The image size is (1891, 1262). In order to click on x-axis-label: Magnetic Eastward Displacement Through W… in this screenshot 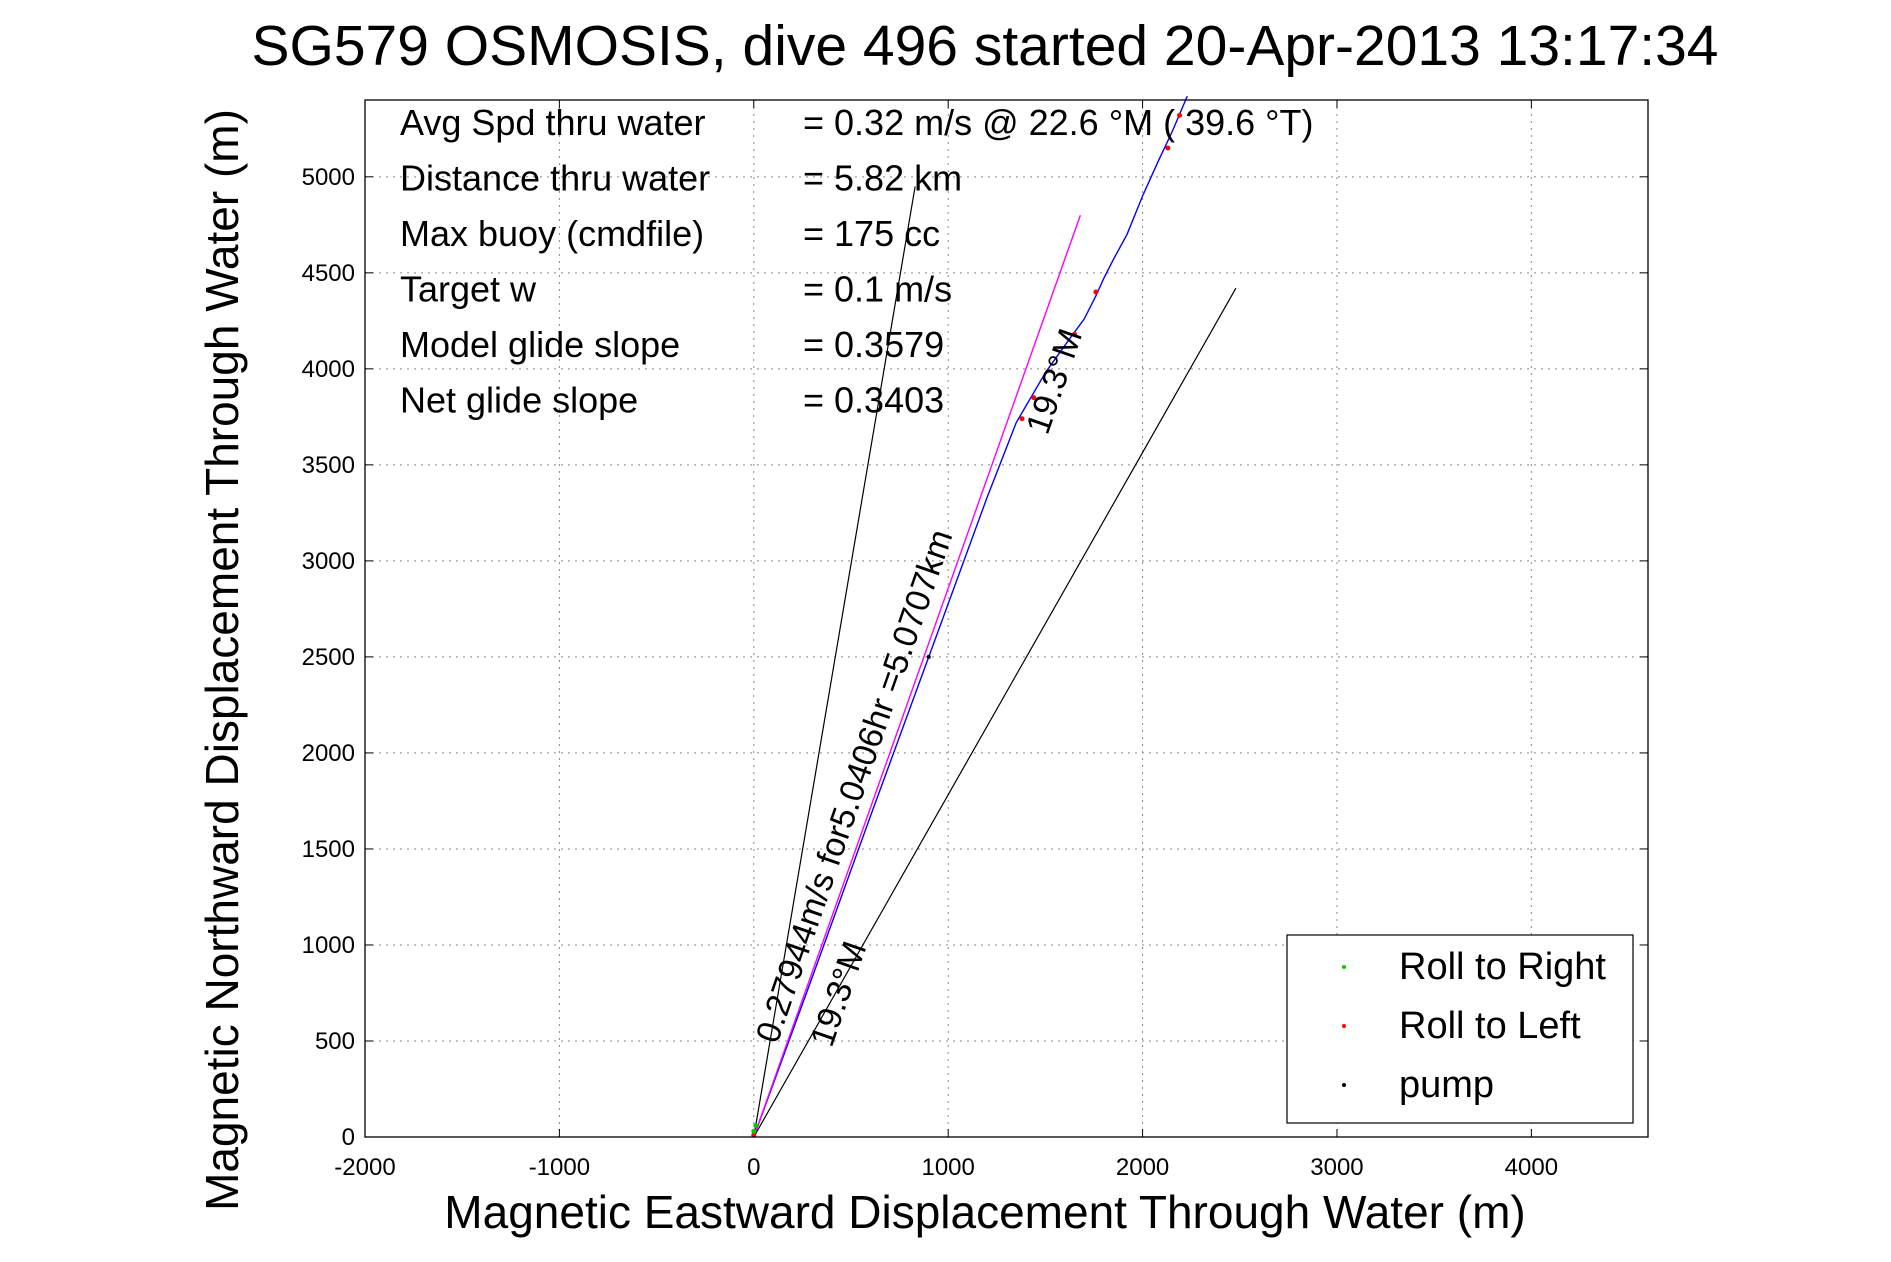, I will do `click(984, 1212)`.